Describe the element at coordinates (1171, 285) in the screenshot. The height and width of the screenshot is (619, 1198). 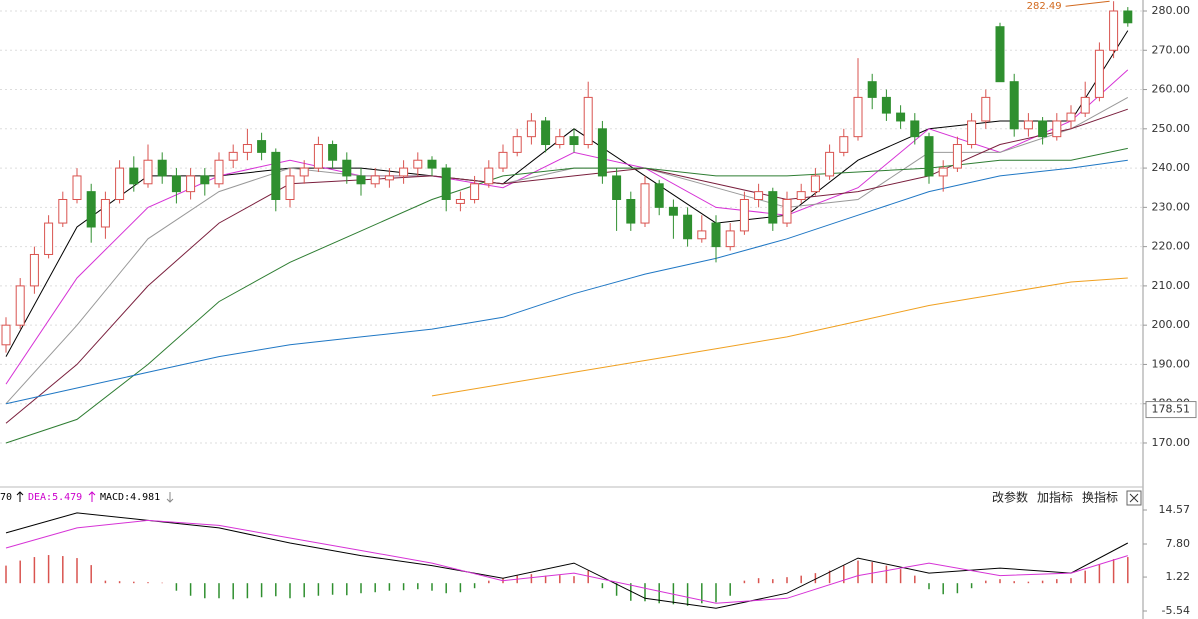
I see `y-tick-label: 210.00` at that location.